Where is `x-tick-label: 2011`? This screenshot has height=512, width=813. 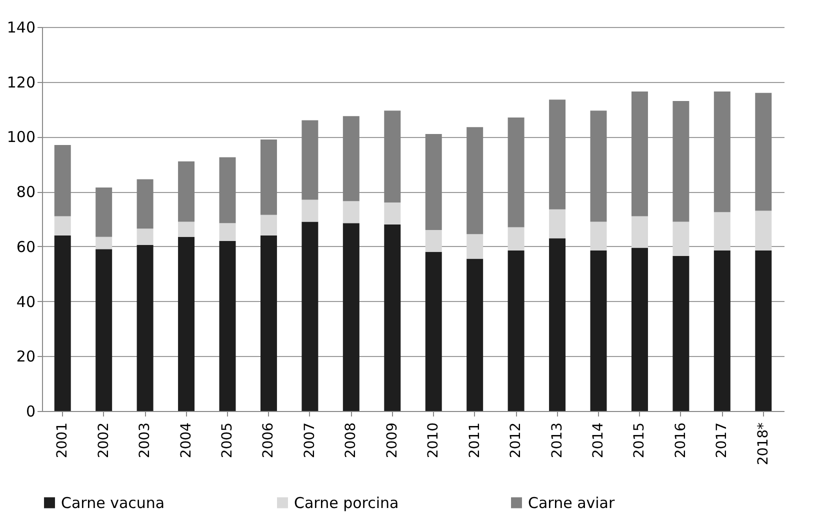 x-tick-label: 2011 is located at coordinates (474, 440).